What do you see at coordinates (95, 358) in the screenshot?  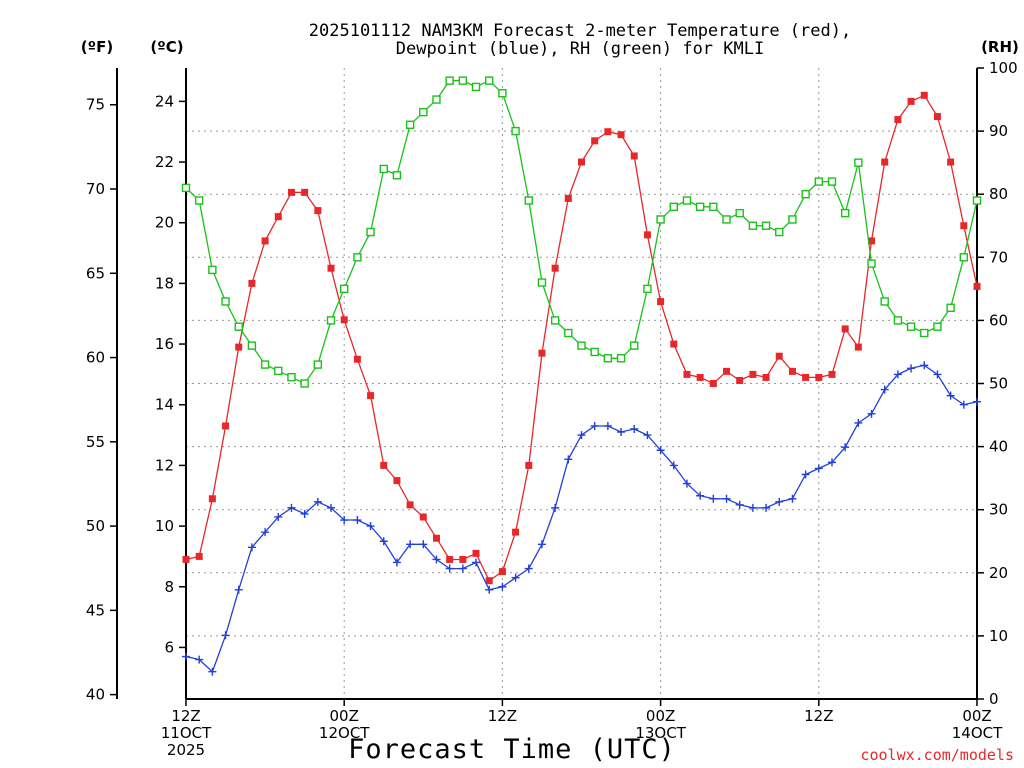 I see `fahrenheit-tick-label: 60` at bounding box center [95, 358].